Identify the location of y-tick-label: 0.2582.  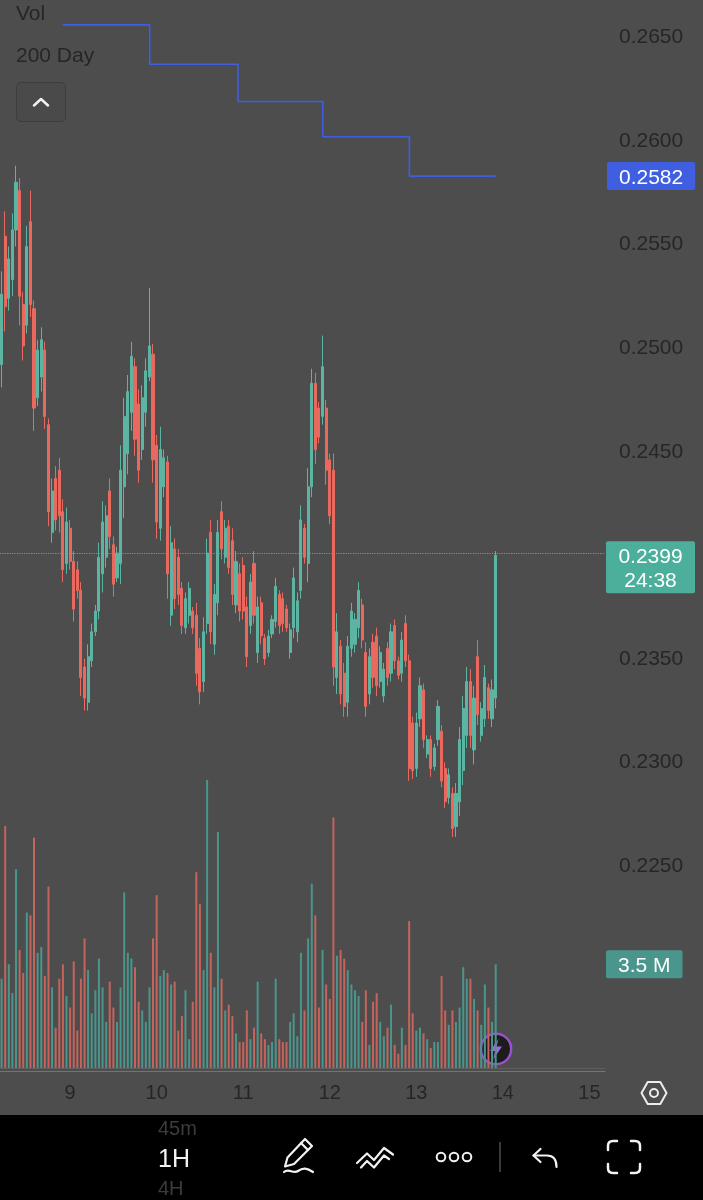
(651, 177).